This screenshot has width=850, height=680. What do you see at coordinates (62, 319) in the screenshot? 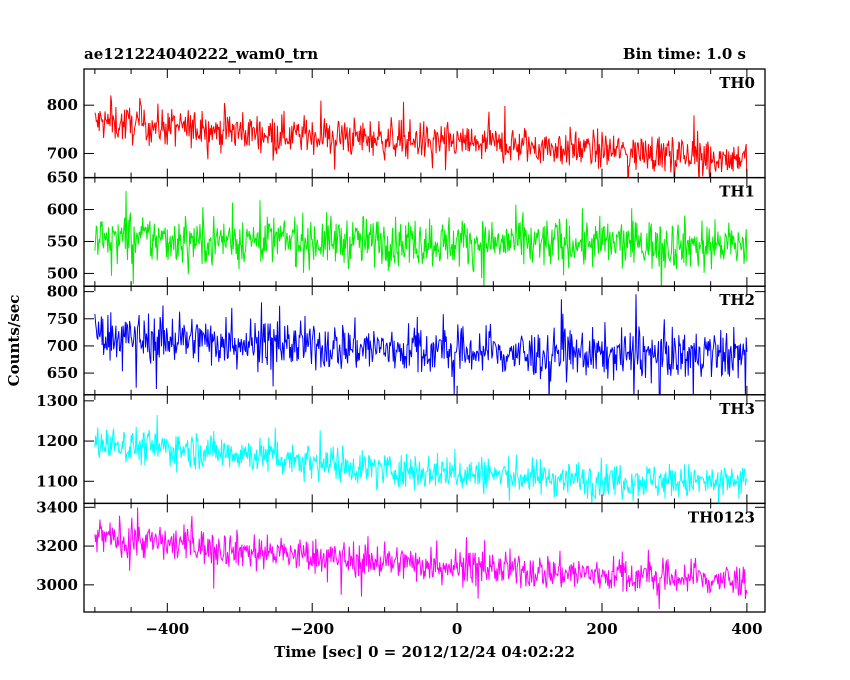
I see `y-tick-label-th2: 750` at bounding box center [62, 319].